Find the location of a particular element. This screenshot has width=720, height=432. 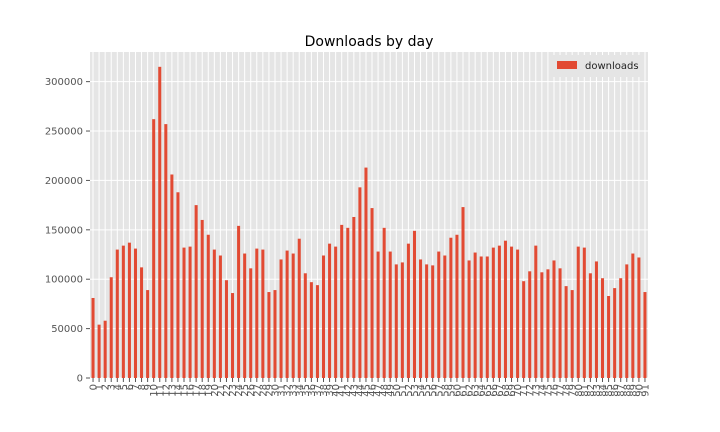

x-tick-label: 78 is located at coordinates (567, 390).